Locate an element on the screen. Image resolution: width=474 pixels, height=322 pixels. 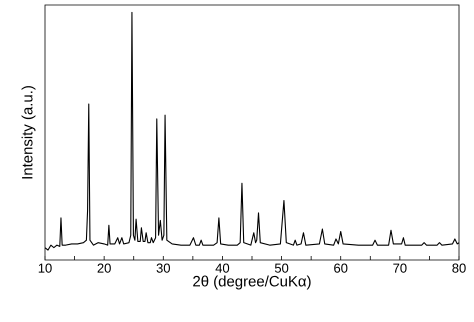
x-tick-label: 70 is located at coordinates (400, 268).